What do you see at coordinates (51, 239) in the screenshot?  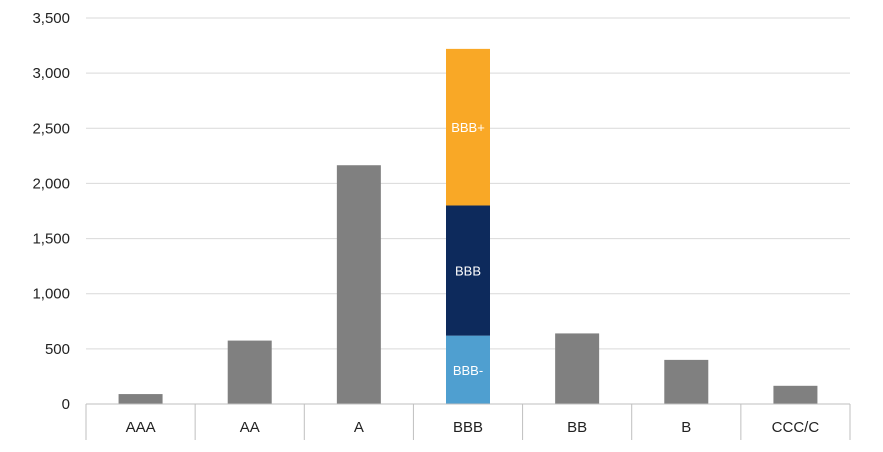 I see `y-tick-label: 1,500` at bounding box center [51, 239].